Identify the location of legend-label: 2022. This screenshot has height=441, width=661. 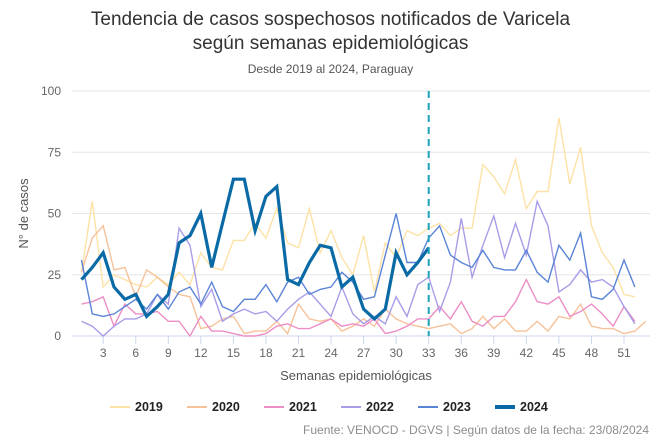
(380, 407).